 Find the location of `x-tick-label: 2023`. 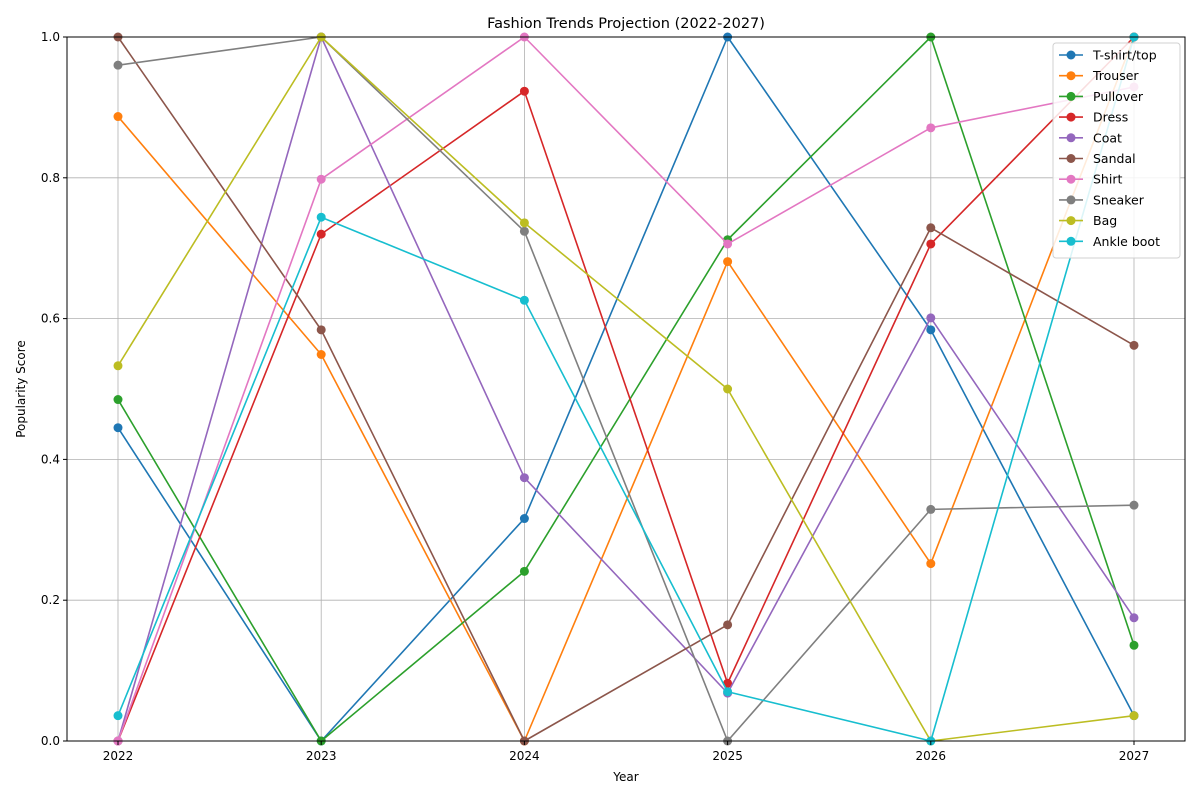

x-tick-label: 2023 is located at coordinates (321, 756).